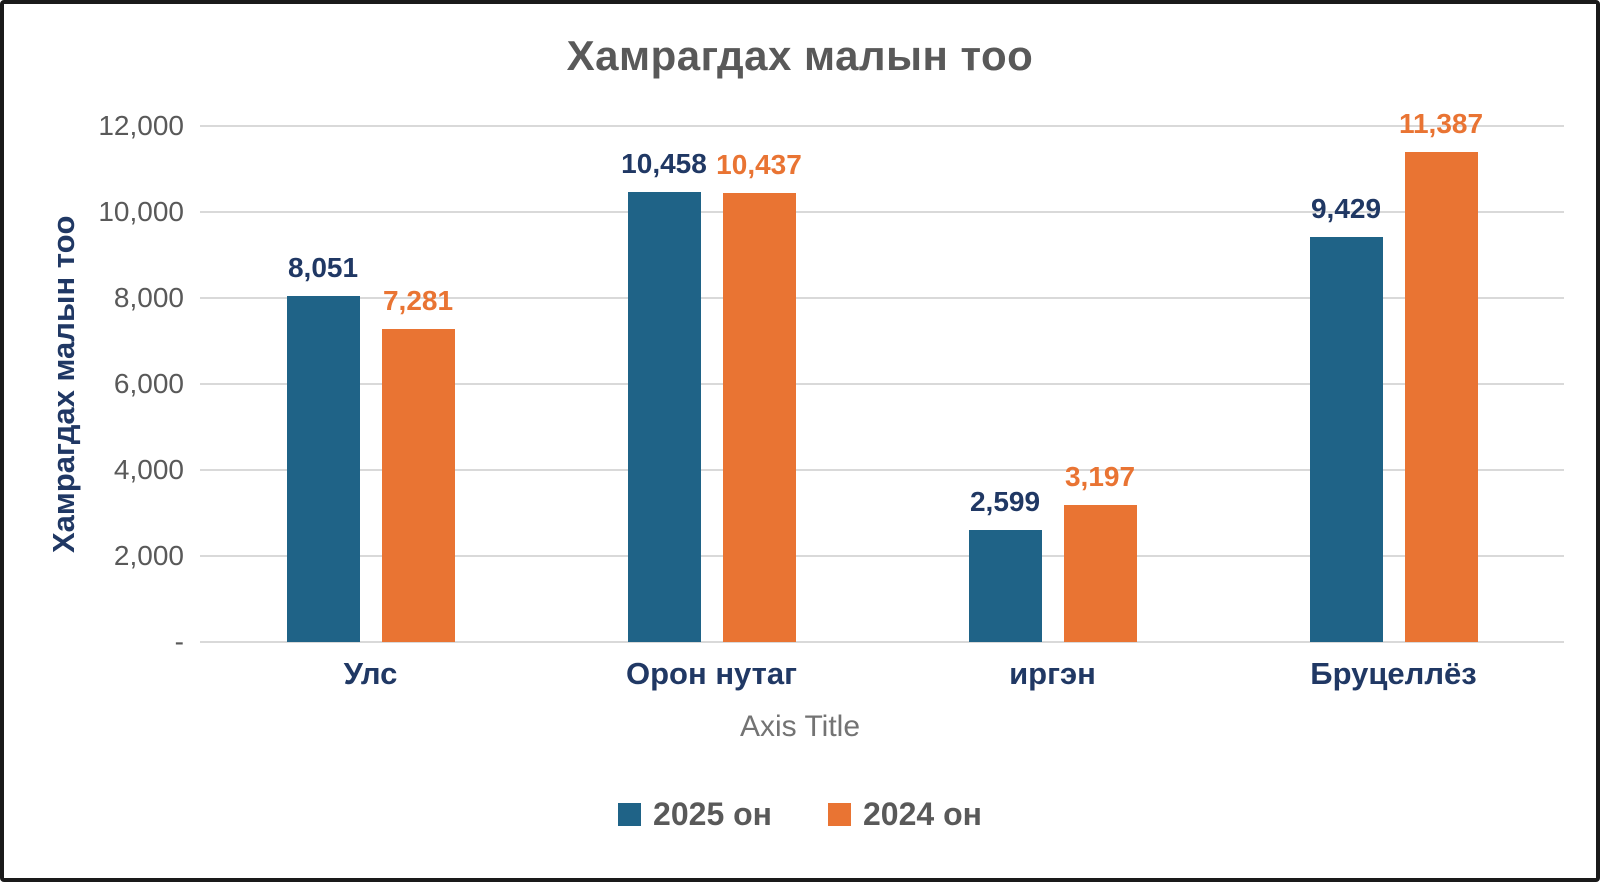 This screenshot has width=1600, height=882. What do you see at coordinates (1393, 375) in the screenshot?
I see `bar-group: 9,429 11,387` at bounding box center [1393, 375].